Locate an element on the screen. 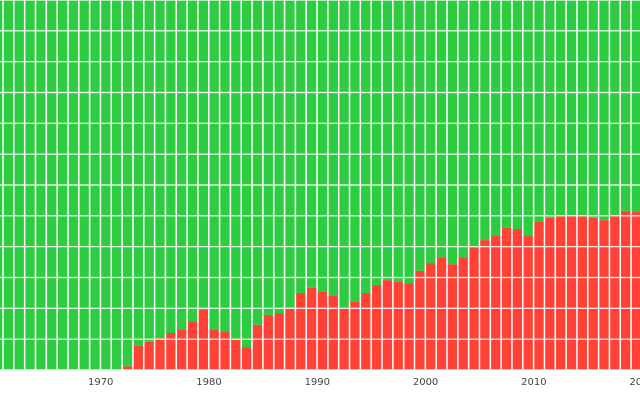 The height and width of the screenshot is (400, 640). x-tick-label: 2000 is located at coordinates (425, 382).